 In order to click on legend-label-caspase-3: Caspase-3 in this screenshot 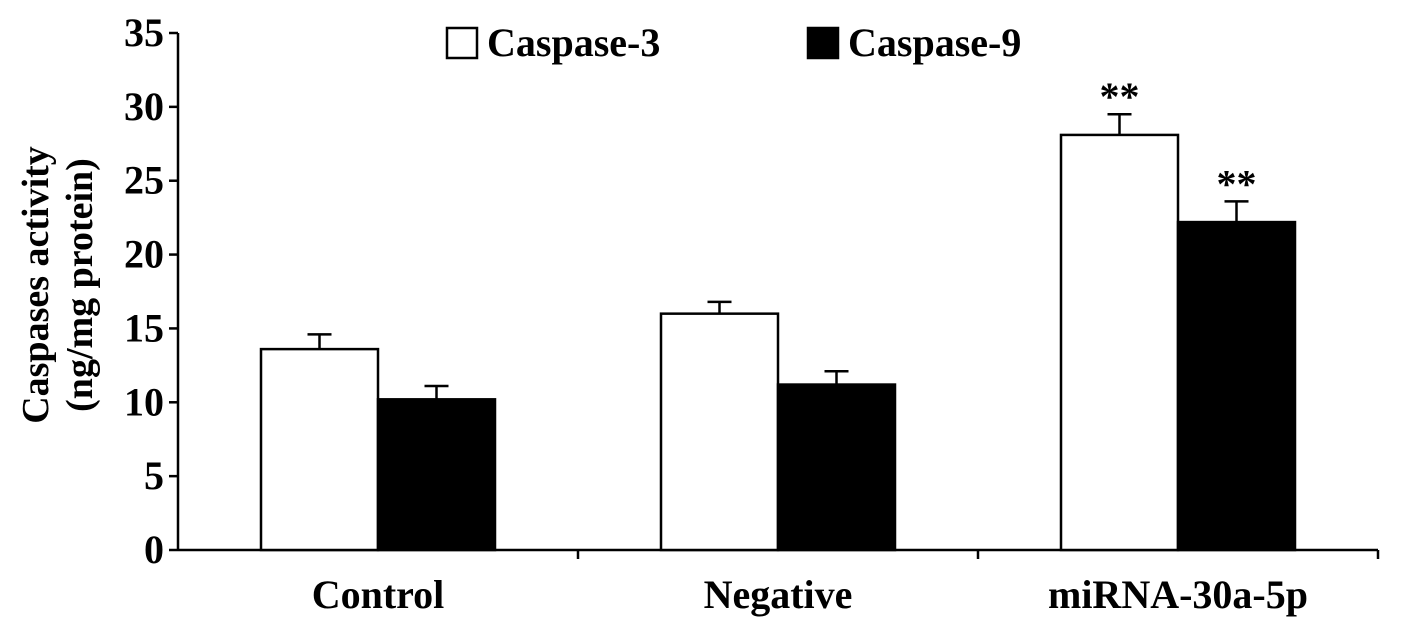, I will do `click(573, 42)`.